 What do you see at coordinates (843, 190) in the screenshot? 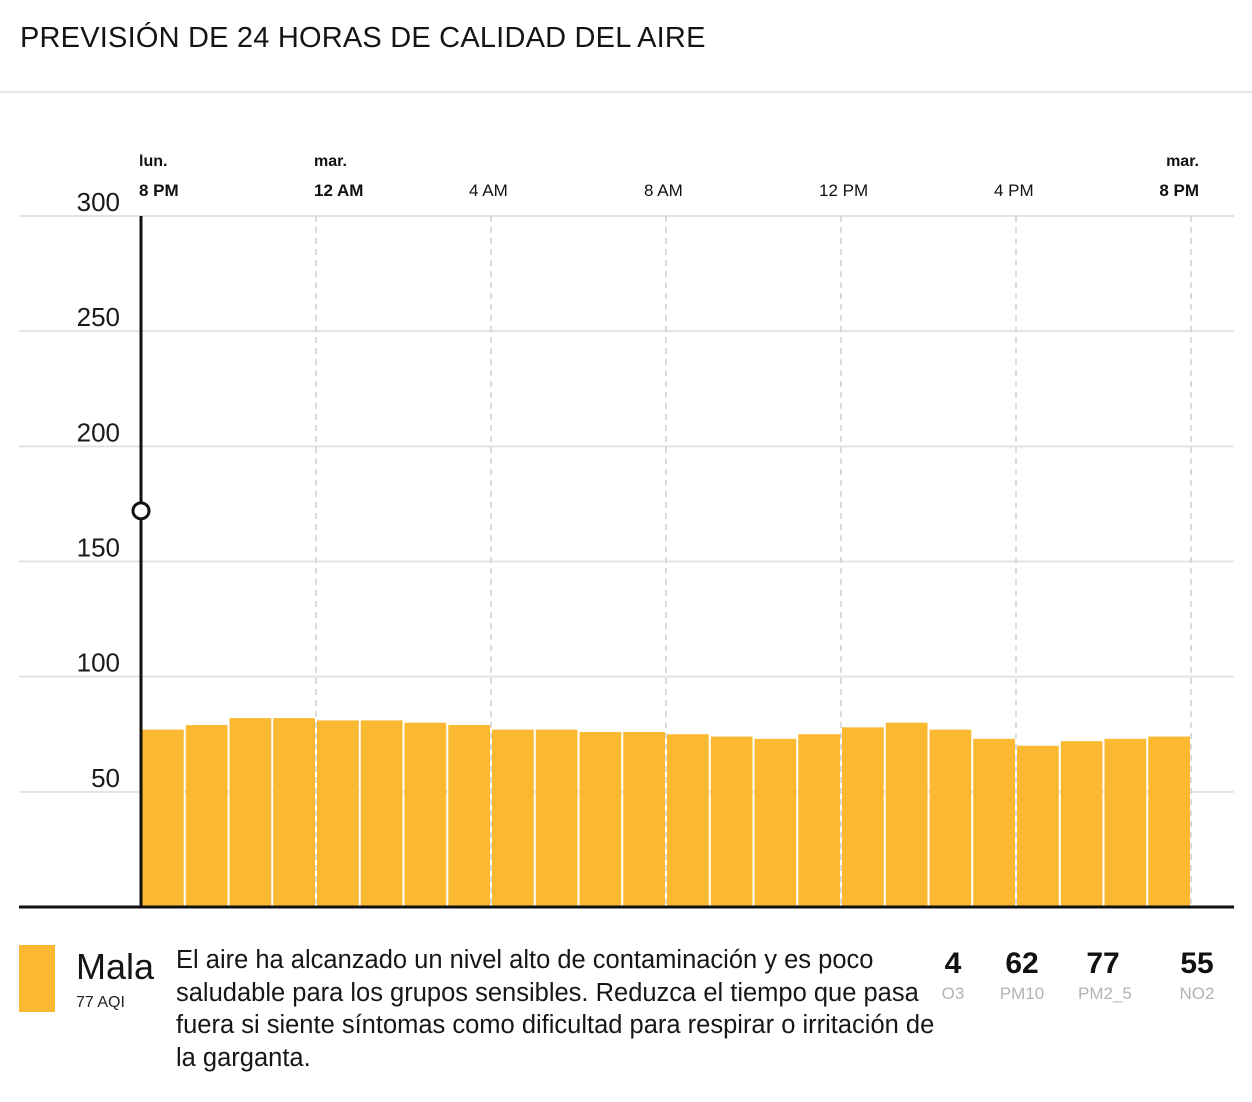
I see `x-tick-time-label: 12 PM` at bounding box center [843, 190].